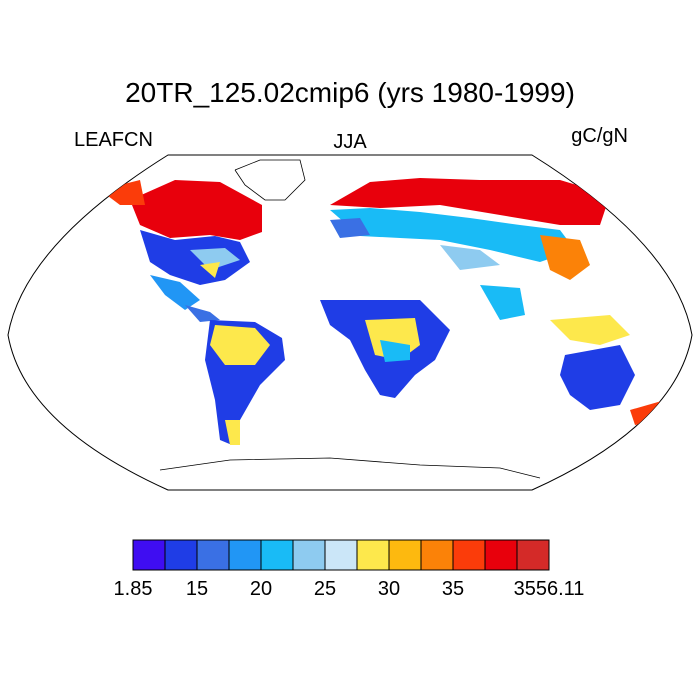 This screenshot has width=700, height=700. I want to click on region-mexico, so click(175, 292).